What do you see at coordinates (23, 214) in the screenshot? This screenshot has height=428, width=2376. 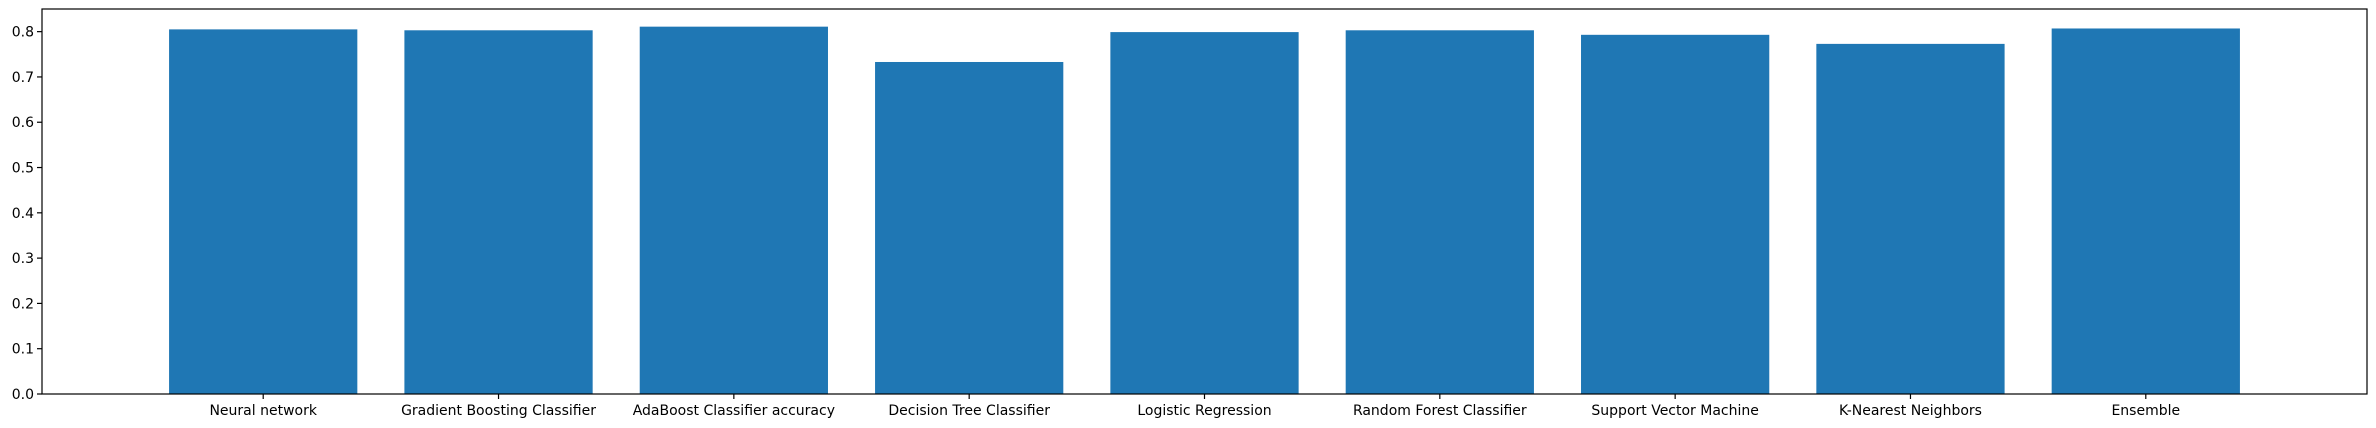 I see `y-tick-label: 0.4` at bounding box center [23, 214].